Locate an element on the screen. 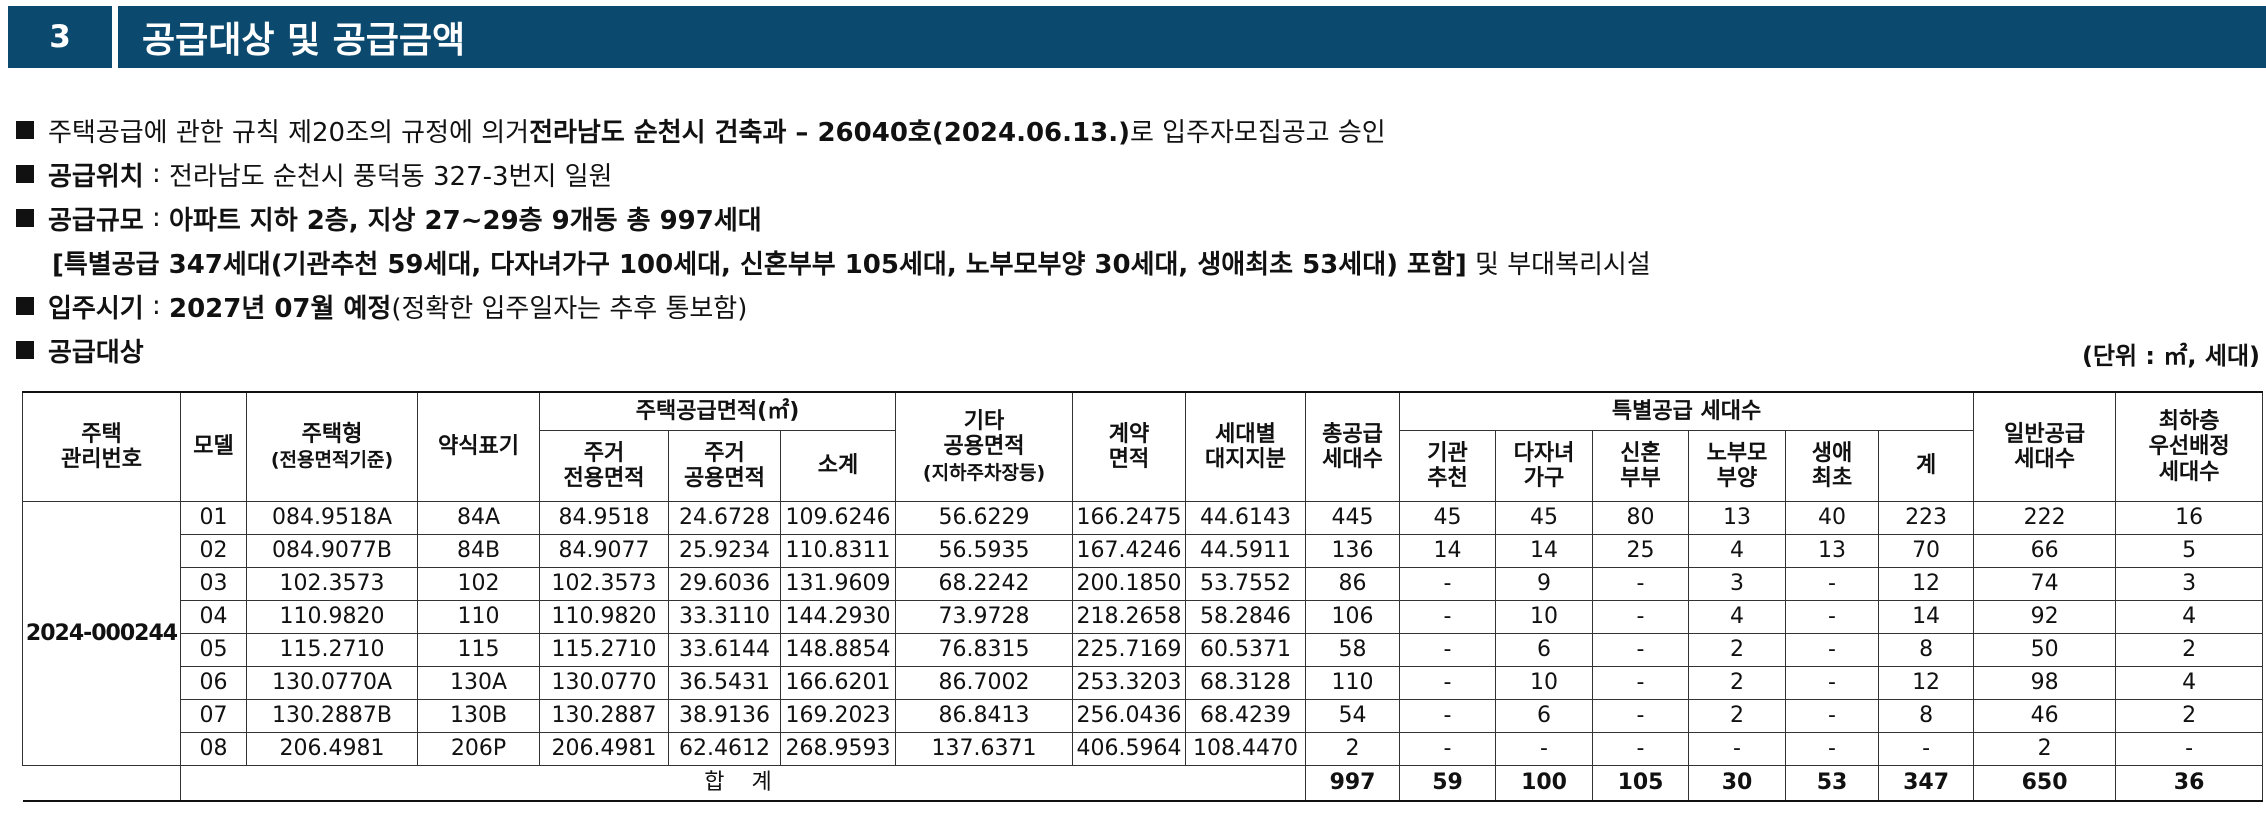  cell-land: 44.6143 is located at coordinates (1246, 518).